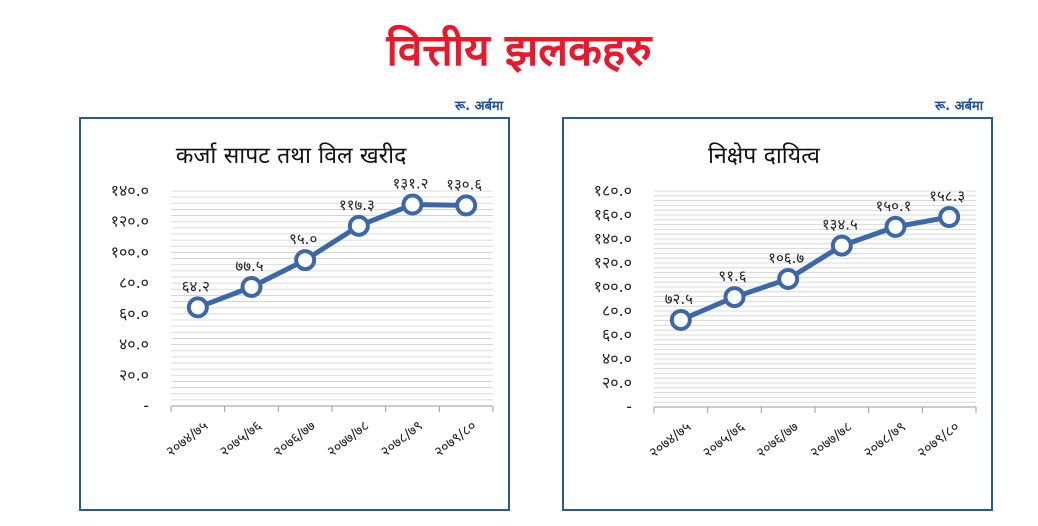 This screenshot has width=1038, height=526. Describe the element at coordinates (303, 239) in the screenshot. I see `data-label: ९५.०` at that location.